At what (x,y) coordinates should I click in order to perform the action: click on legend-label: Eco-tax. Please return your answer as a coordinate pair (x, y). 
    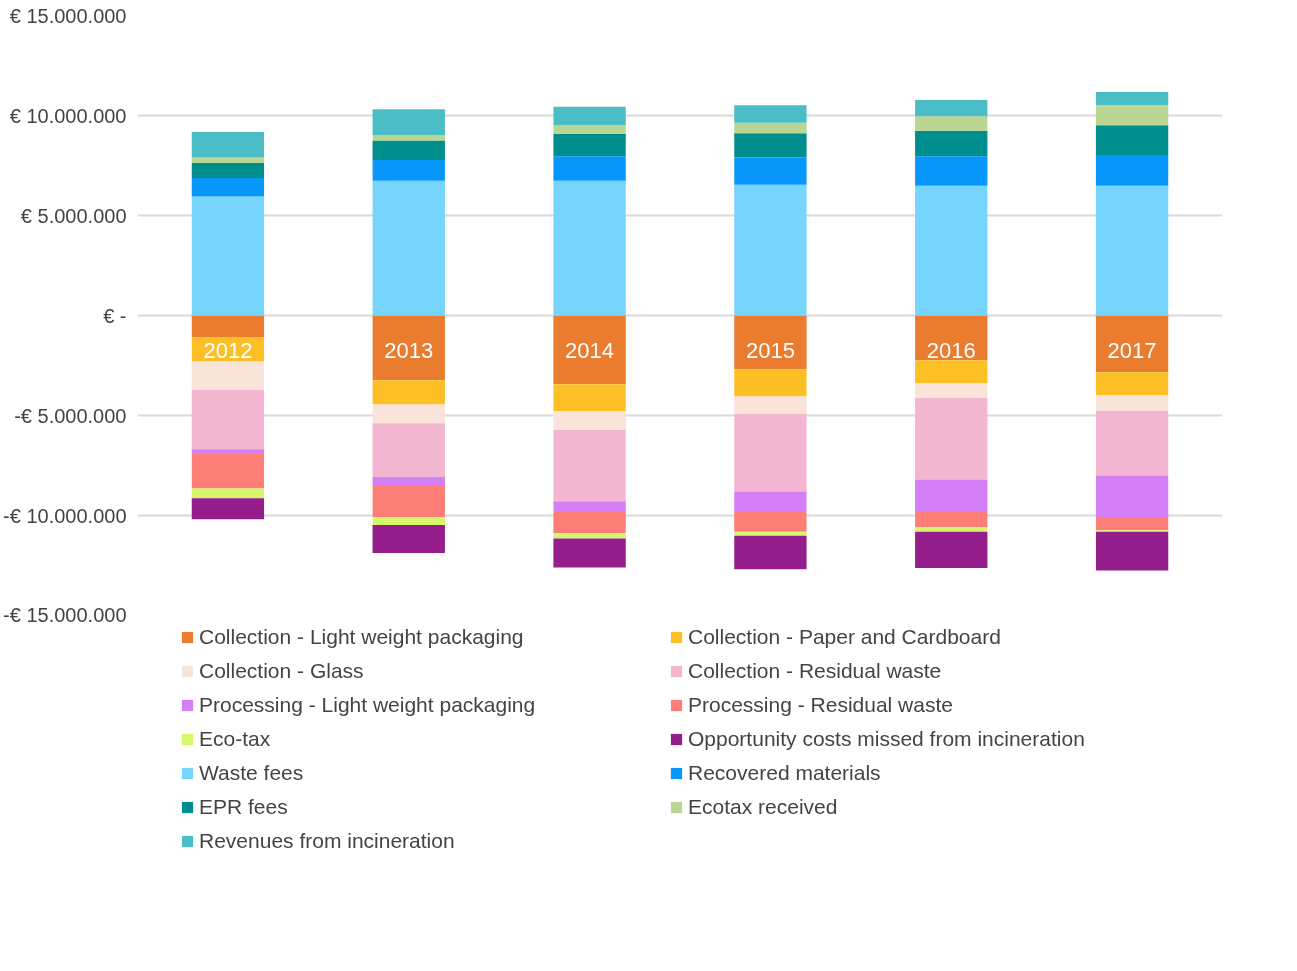
    Looking at the image, I should click on (235, 739).